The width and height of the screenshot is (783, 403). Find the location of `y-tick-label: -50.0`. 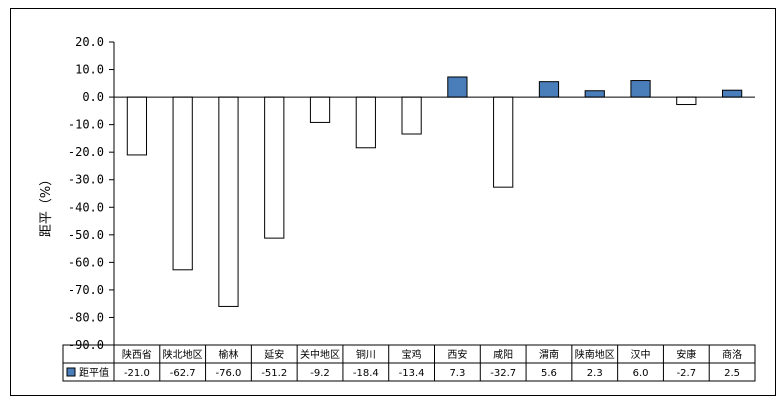

y-tick-label: -50.0 is located at coordinates (86, 235).